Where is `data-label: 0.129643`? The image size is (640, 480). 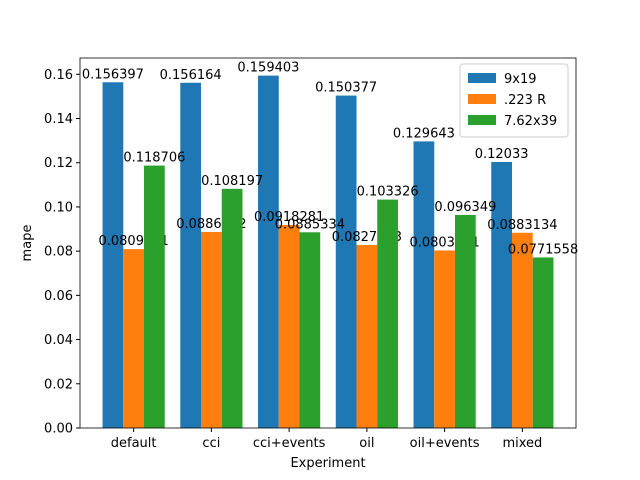
data-label: 0.129643 is located at coordinates (424, 133).